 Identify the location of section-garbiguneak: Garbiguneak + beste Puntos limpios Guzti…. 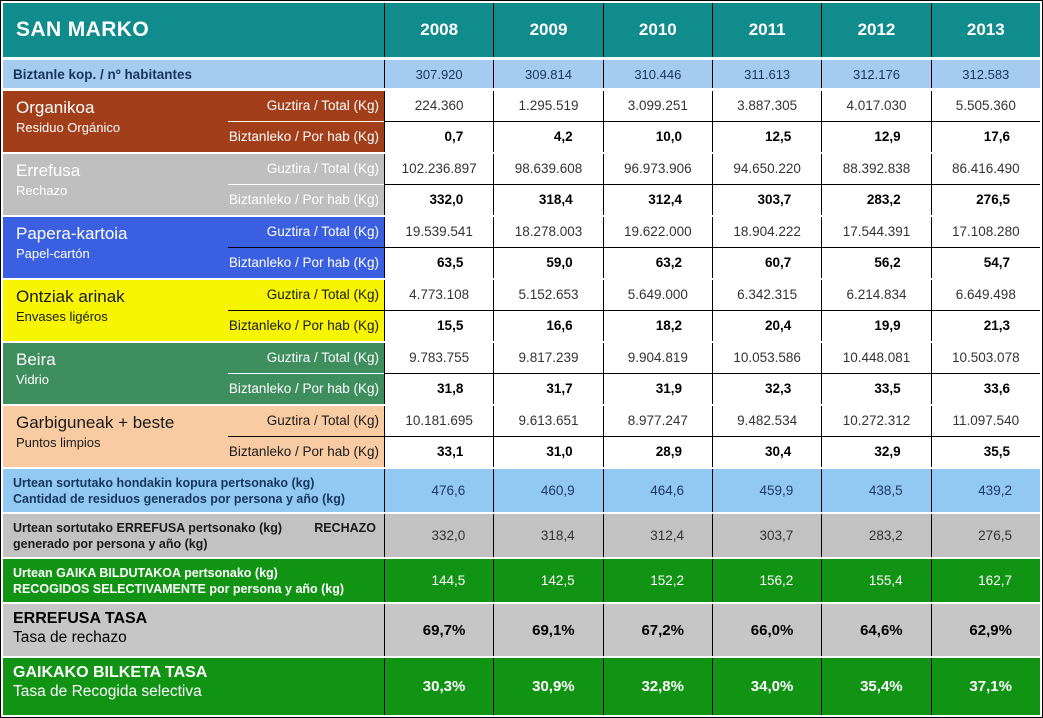
(521, 436).